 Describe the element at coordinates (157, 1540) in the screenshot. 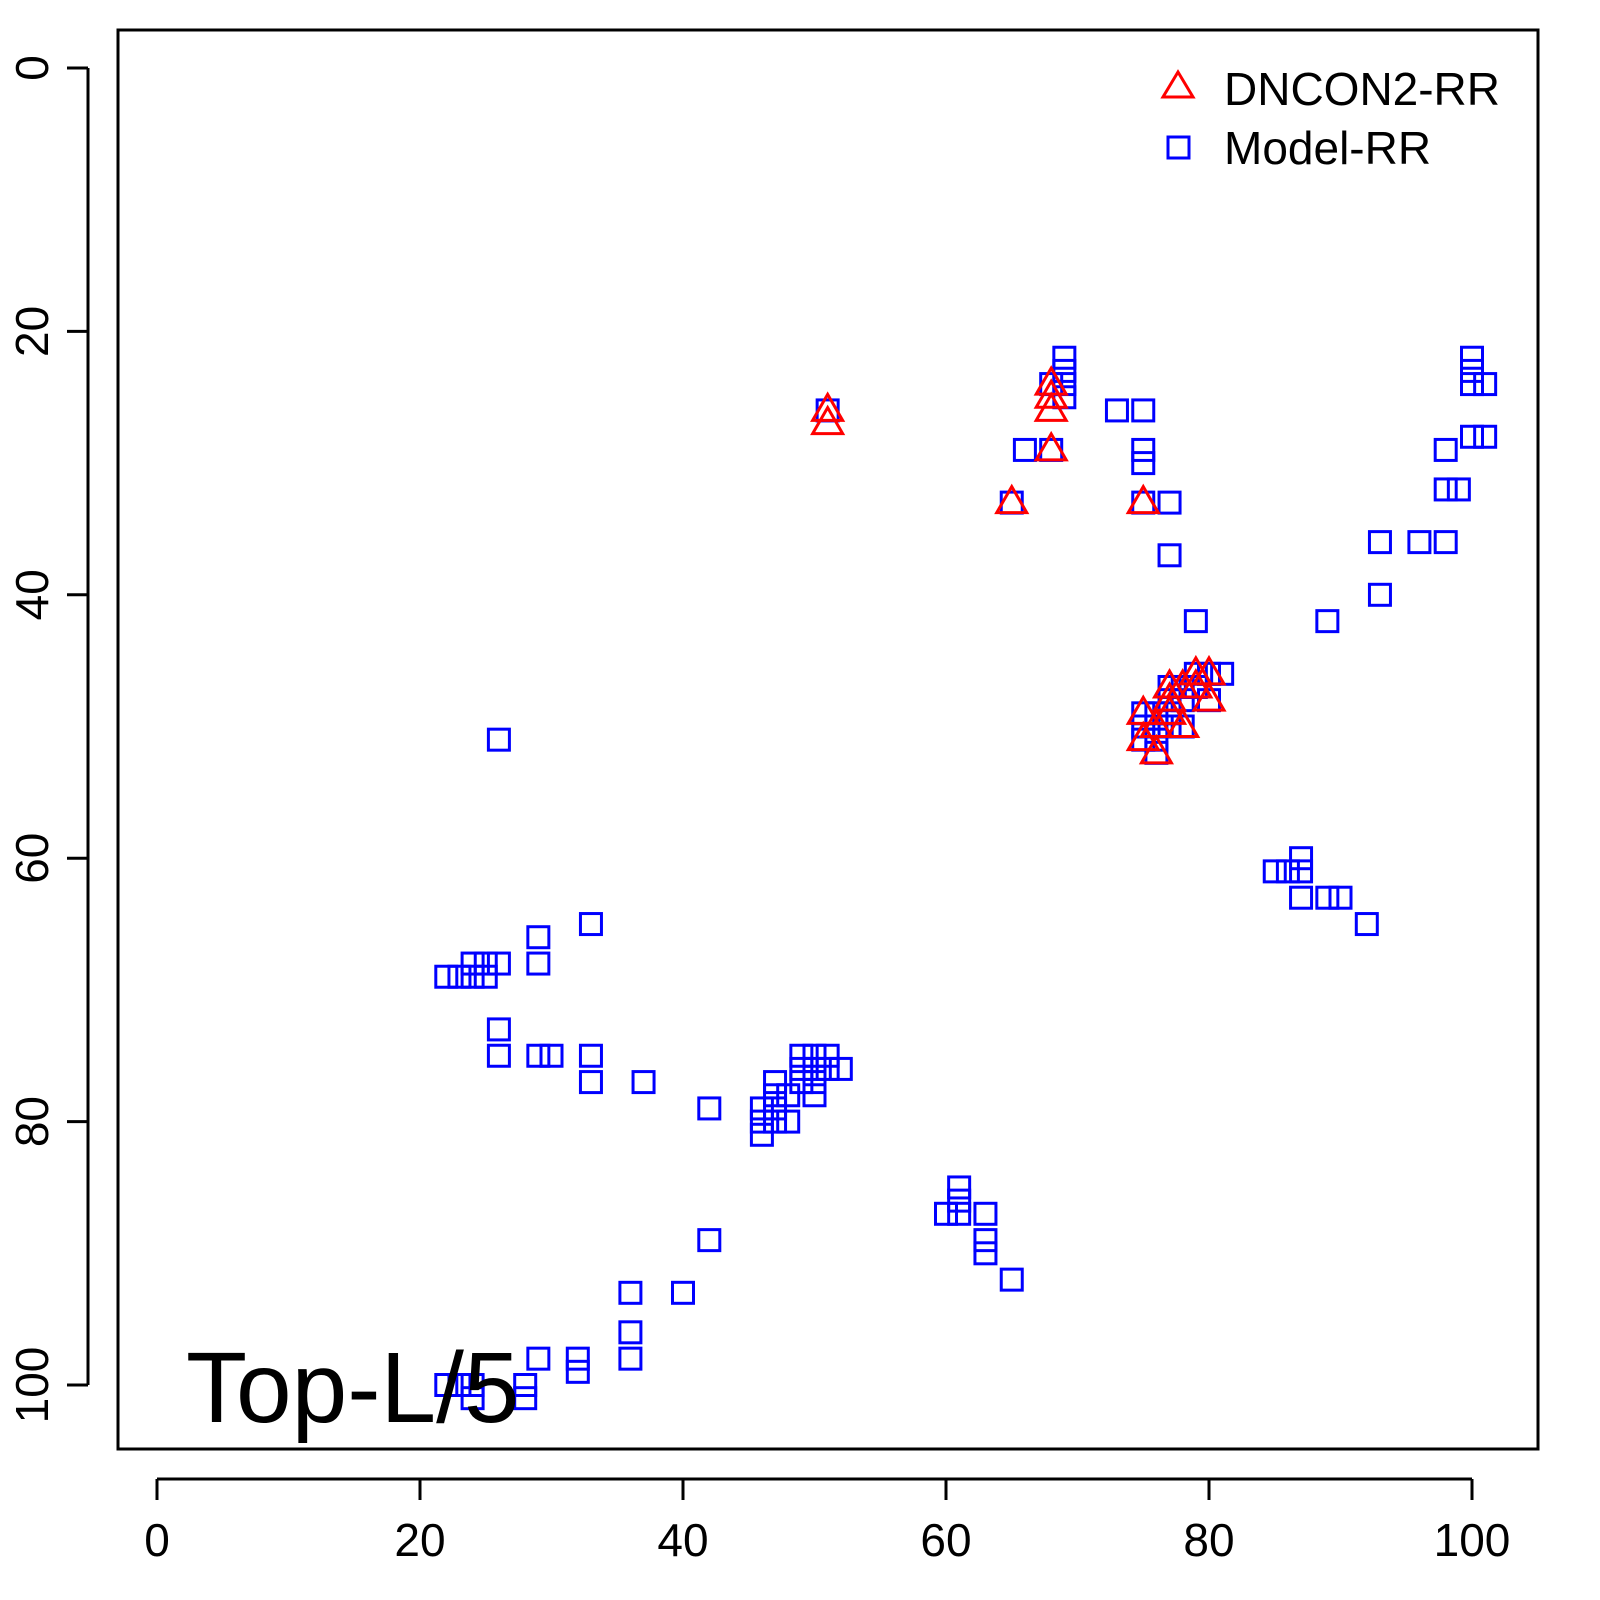

I see `x-tick-label: 0` at that location.